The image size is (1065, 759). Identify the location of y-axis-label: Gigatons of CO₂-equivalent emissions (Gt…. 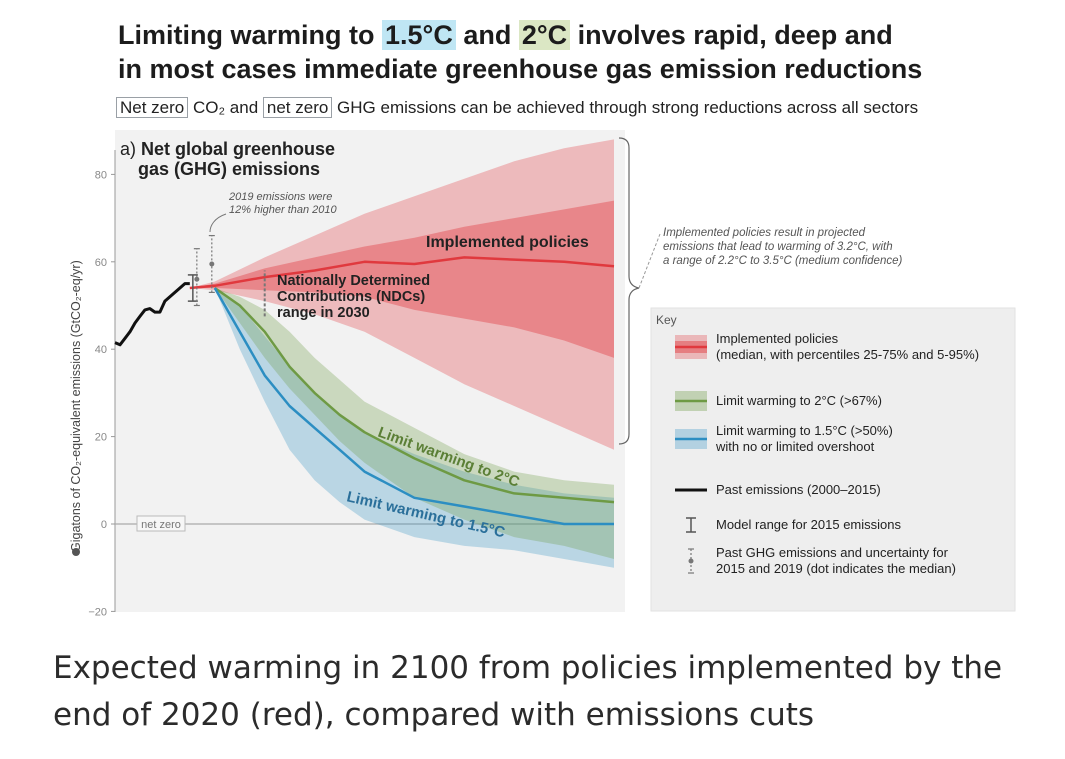
(76, 406).